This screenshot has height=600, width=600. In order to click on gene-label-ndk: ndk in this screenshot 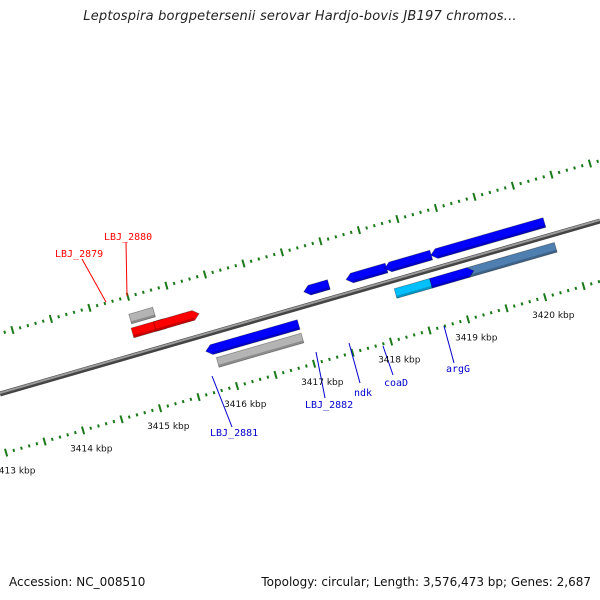, I will do `click(363, 393)`.